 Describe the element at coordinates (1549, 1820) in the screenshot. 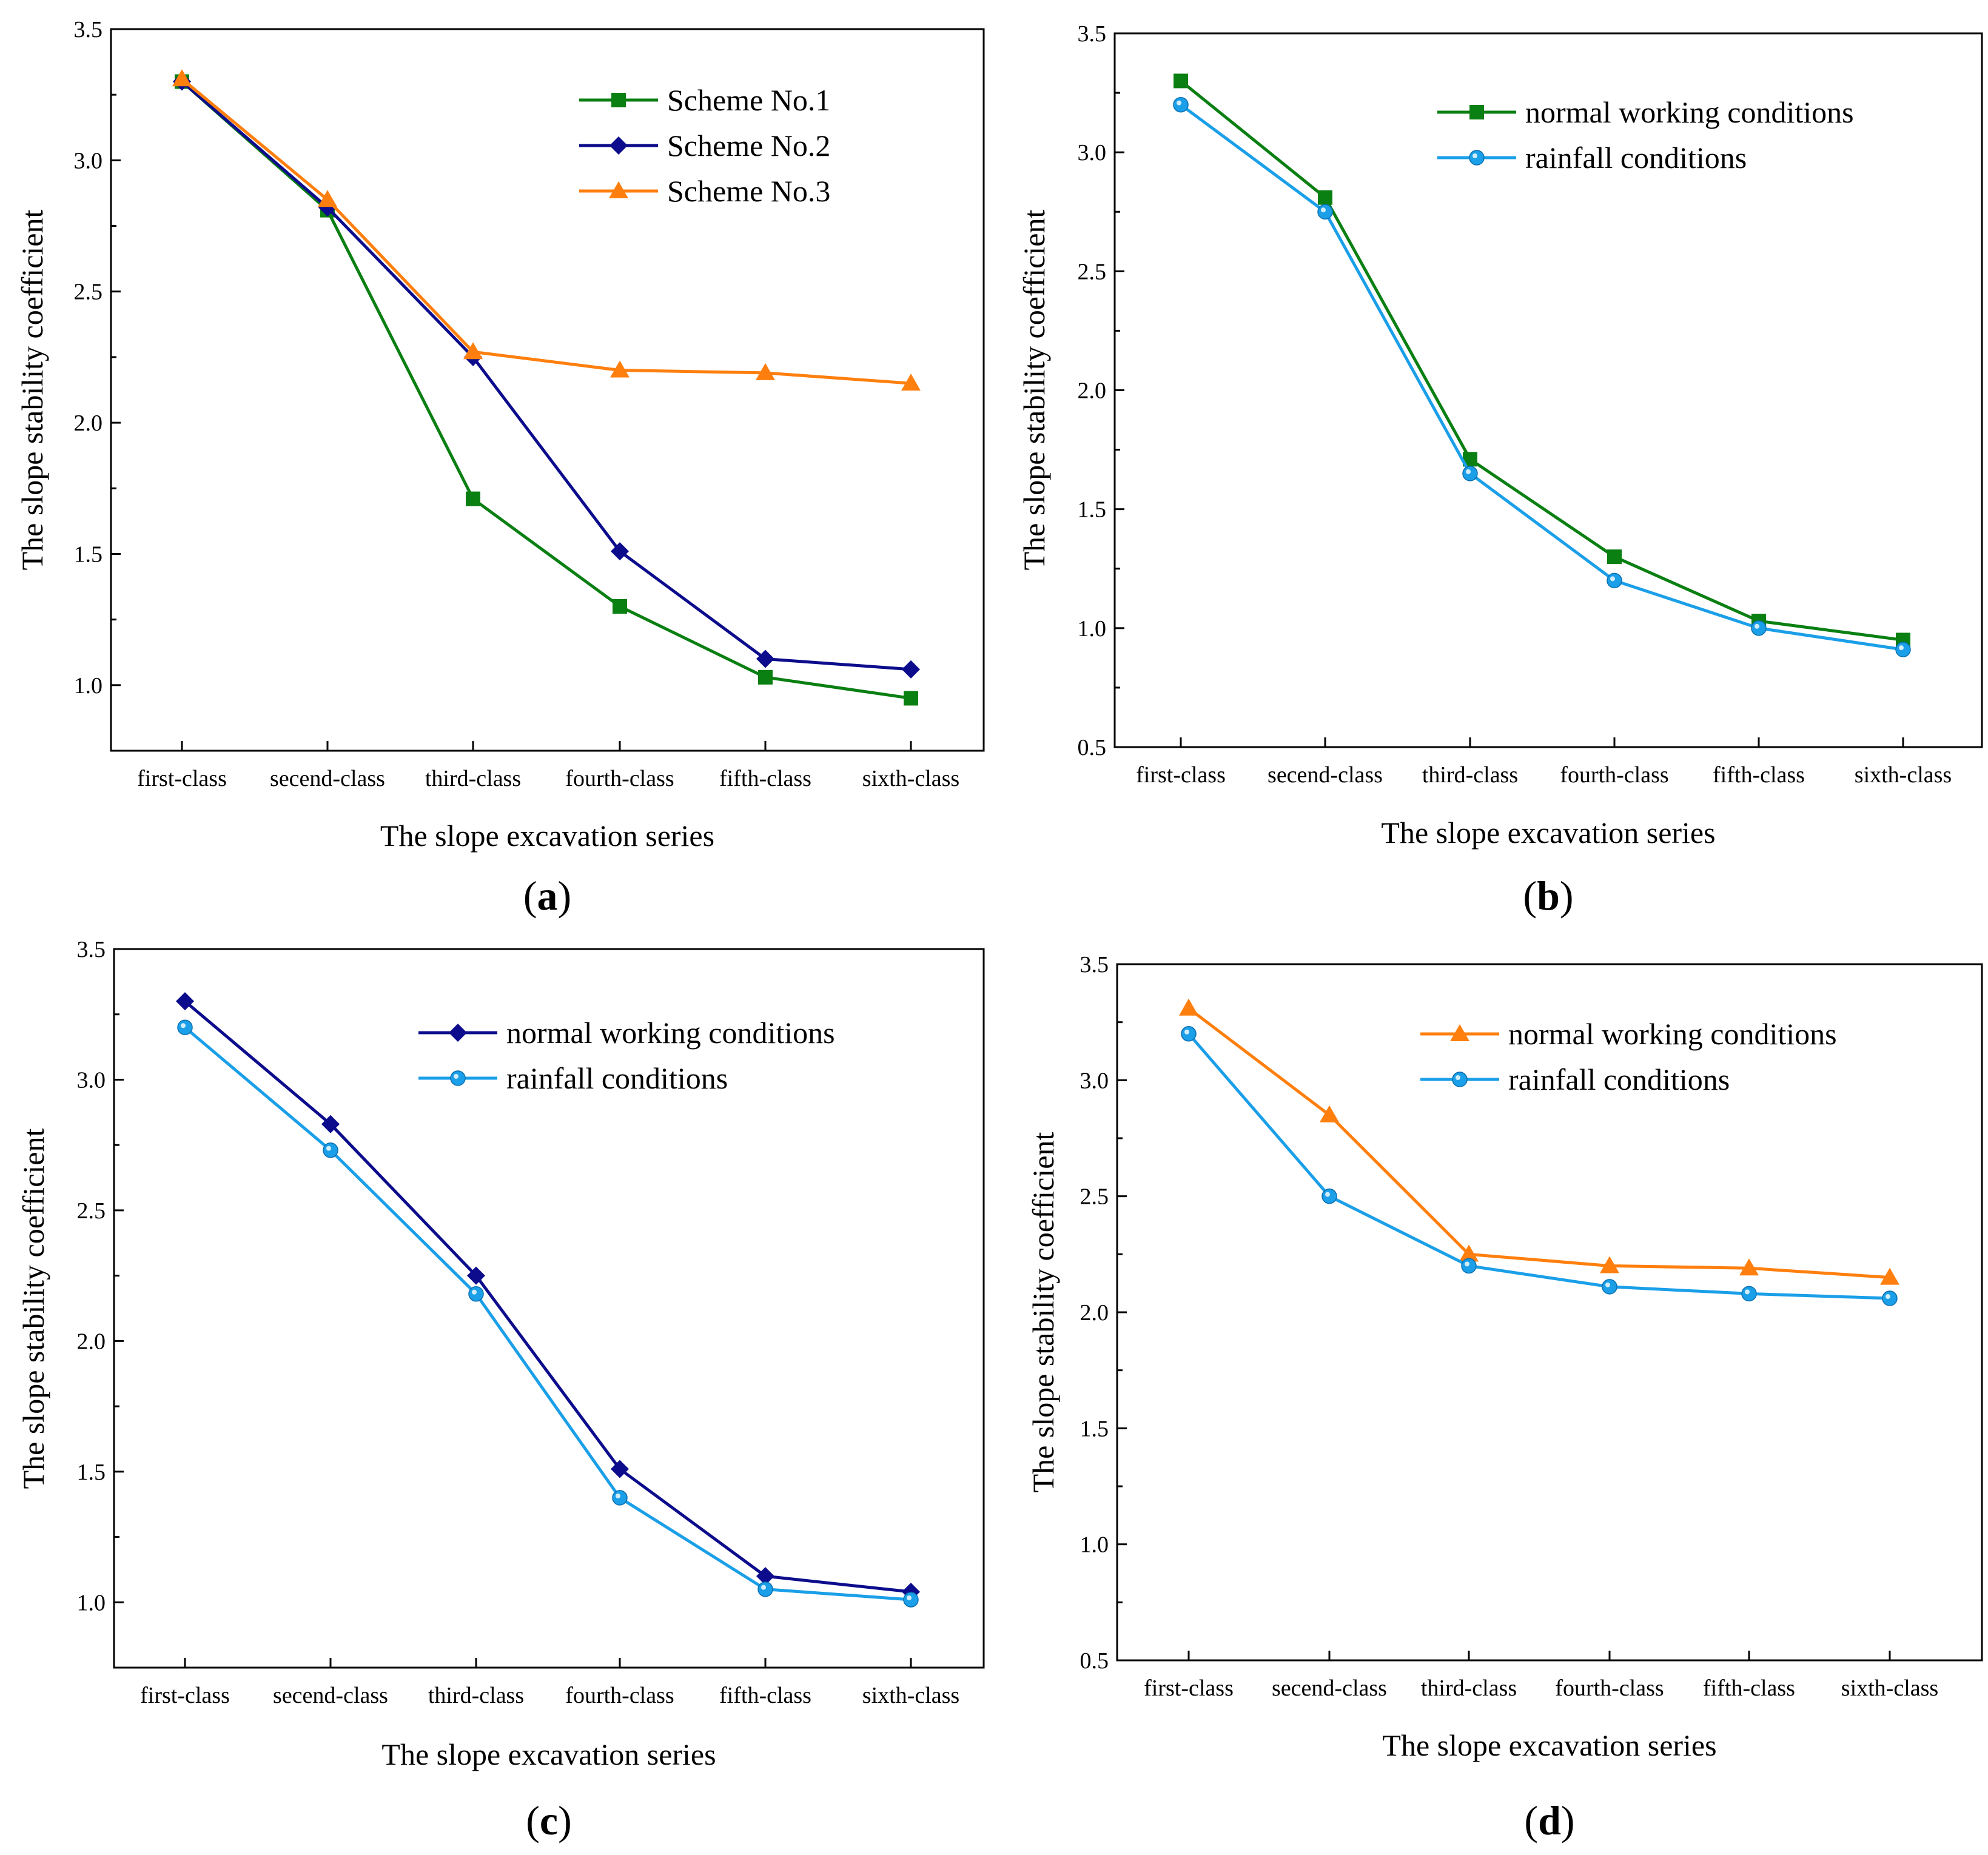

I see `panel-label: (d)` at that location.